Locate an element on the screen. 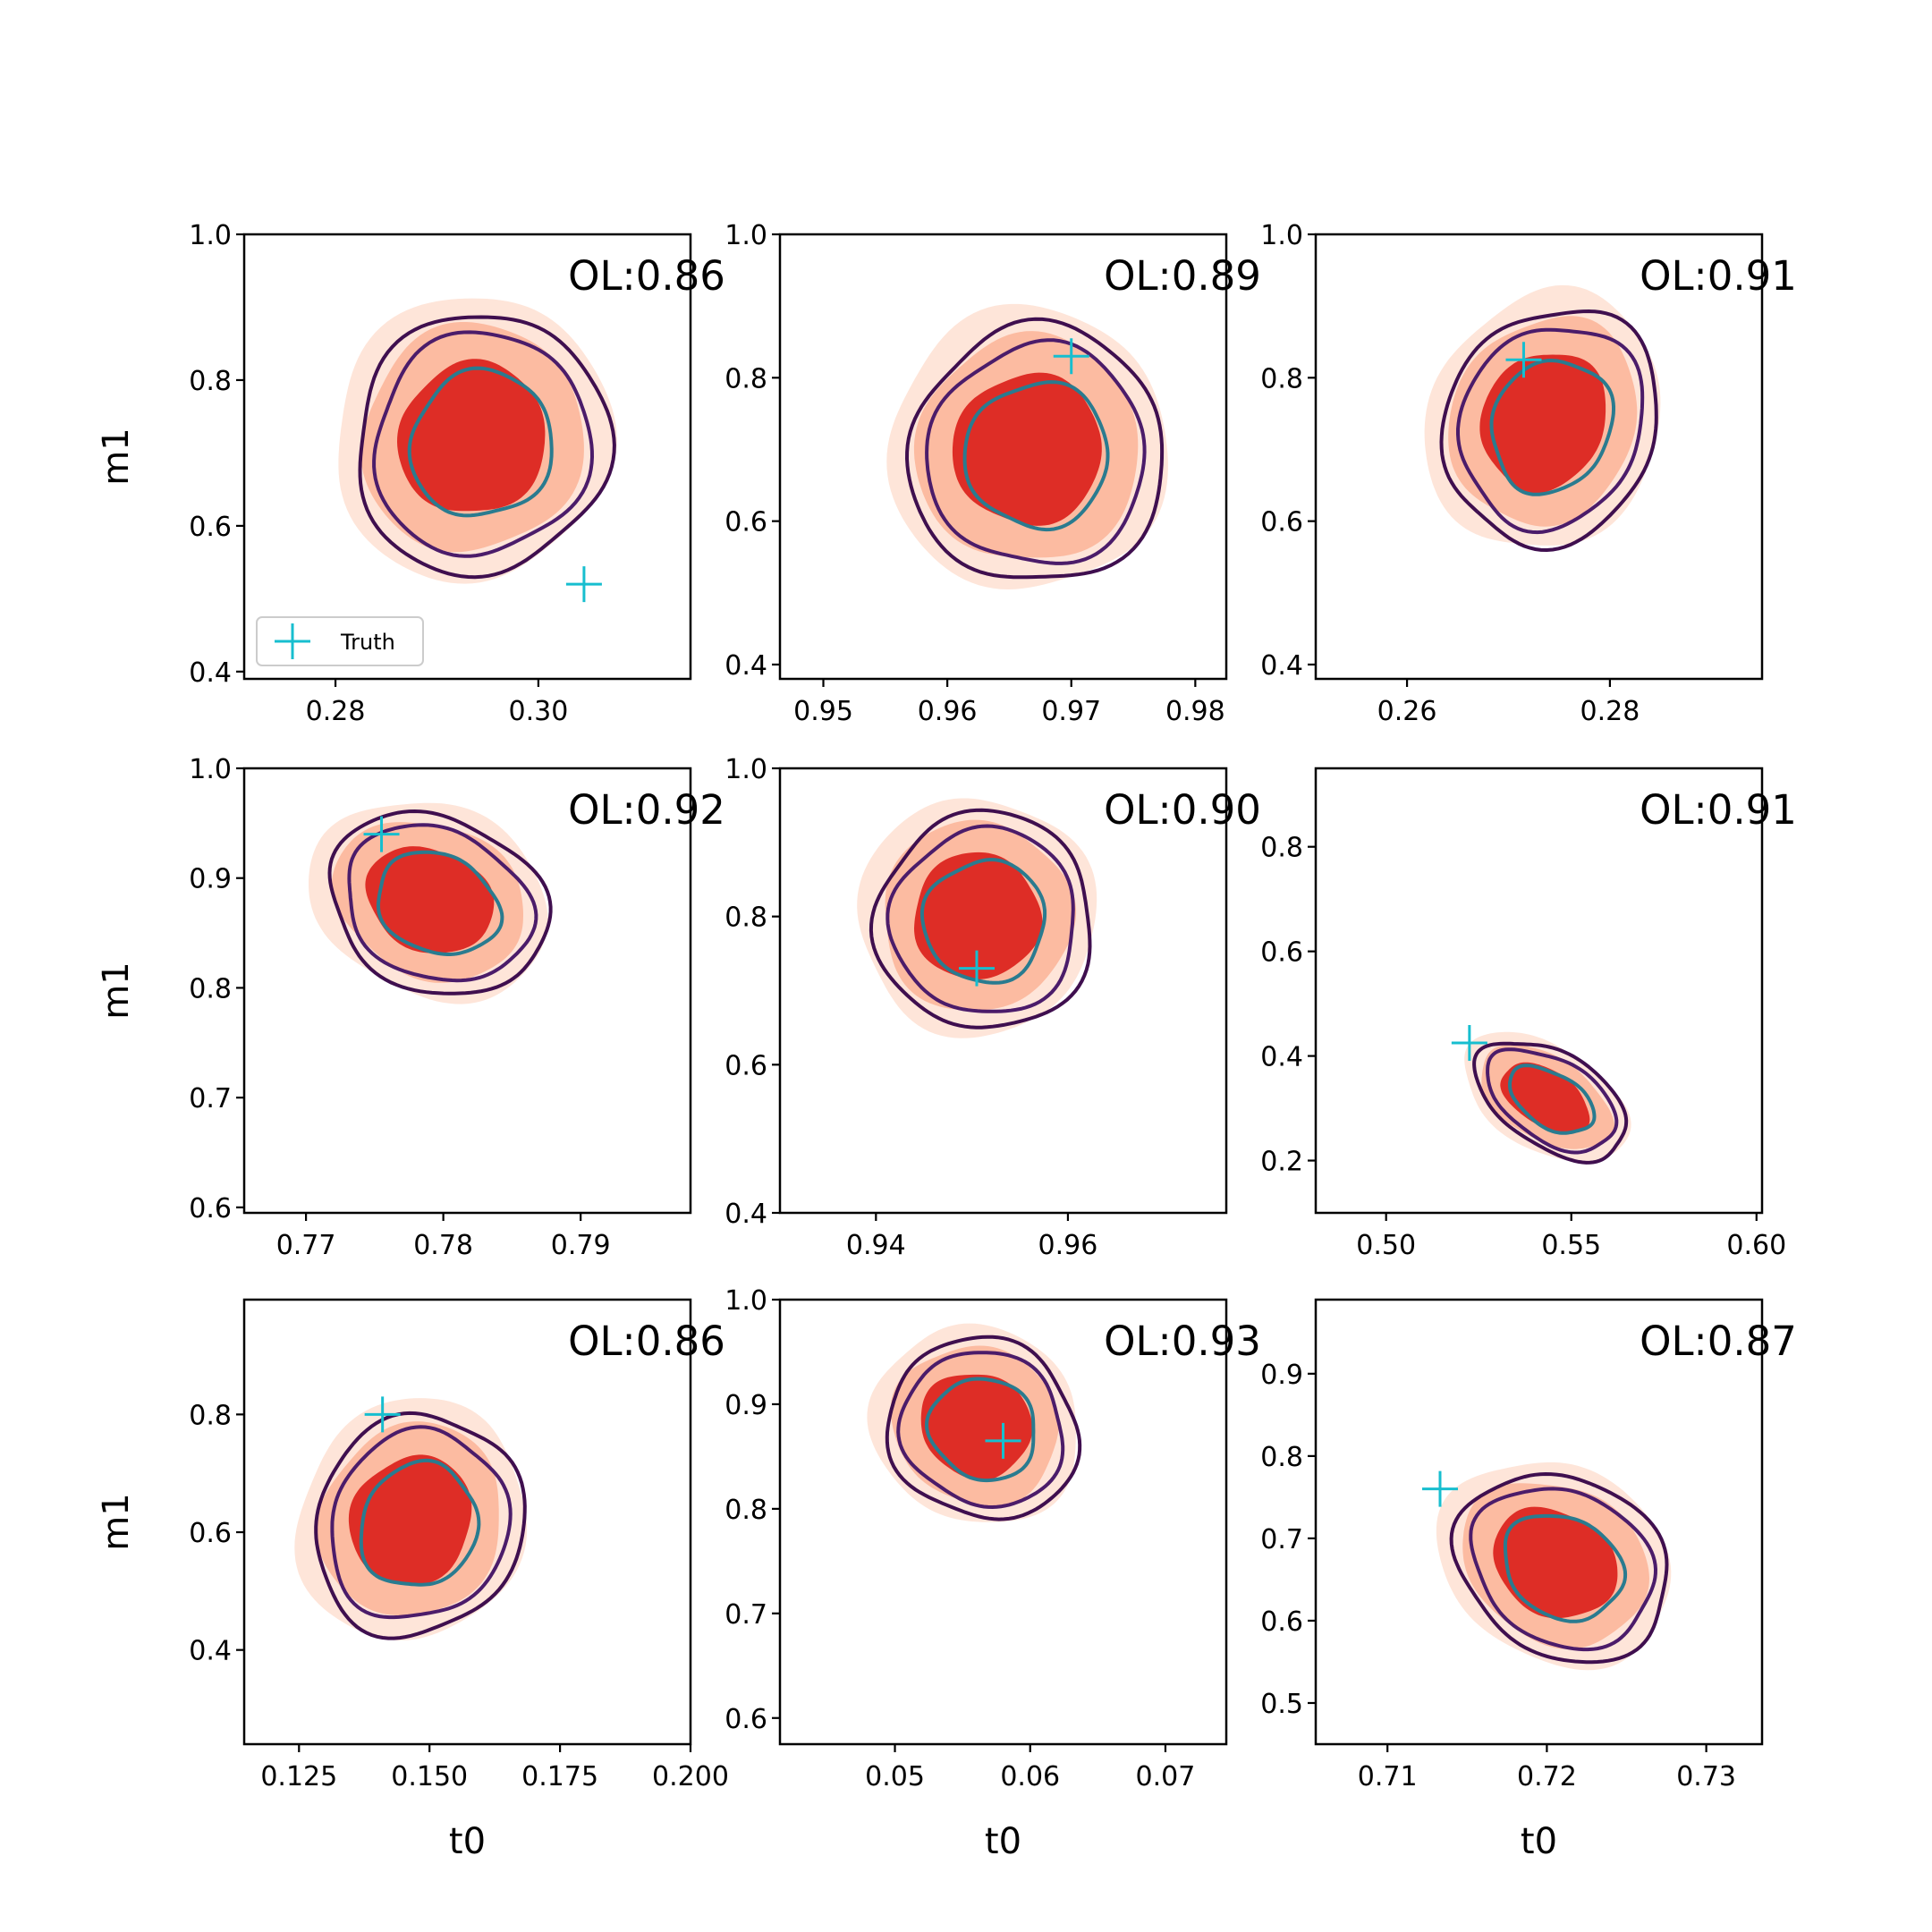 Image resolution: width=1932 pixels, height=1932 pixels. y-tick-label: 0.5 is located at coordinates (1281, 1704).